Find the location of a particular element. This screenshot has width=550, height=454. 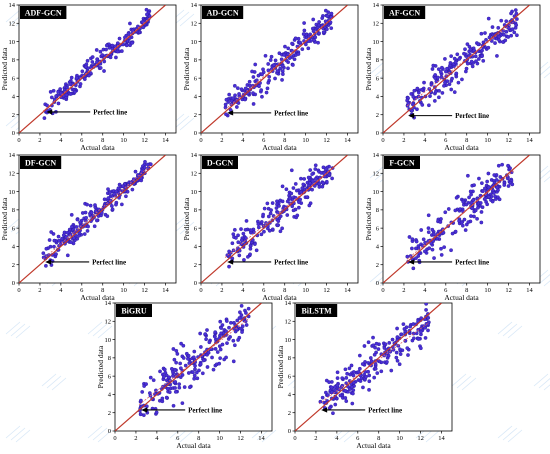

y-tick-label: 2 is located at coordinates (289, 413).